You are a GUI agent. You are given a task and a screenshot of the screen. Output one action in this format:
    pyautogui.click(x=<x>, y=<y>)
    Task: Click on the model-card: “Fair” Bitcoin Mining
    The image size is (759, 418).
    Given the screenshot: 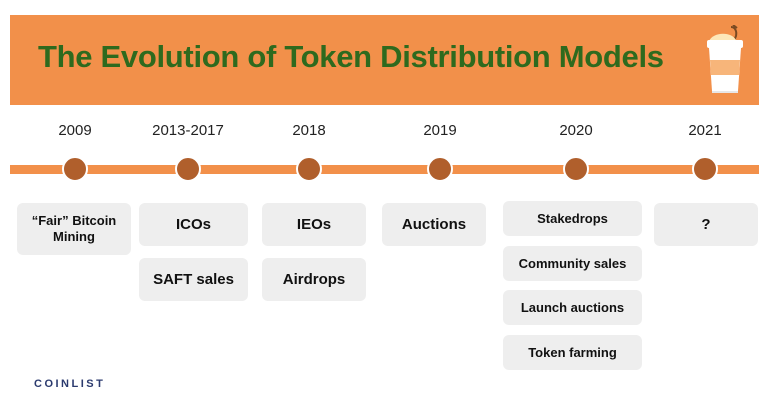 What is the action you would take?
    pyautogui.click(x=74, y=229)
    